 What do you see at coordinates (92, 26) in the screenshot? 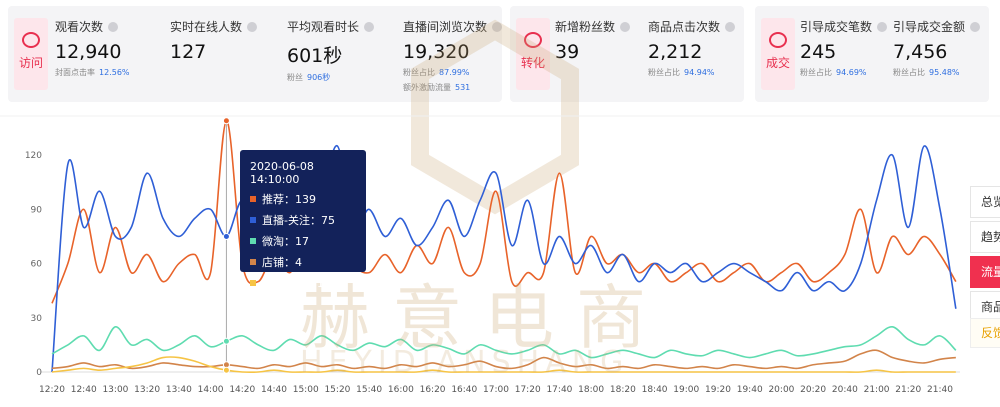
I see `metric-label: 观看次数` at bounding box center [92, 26].